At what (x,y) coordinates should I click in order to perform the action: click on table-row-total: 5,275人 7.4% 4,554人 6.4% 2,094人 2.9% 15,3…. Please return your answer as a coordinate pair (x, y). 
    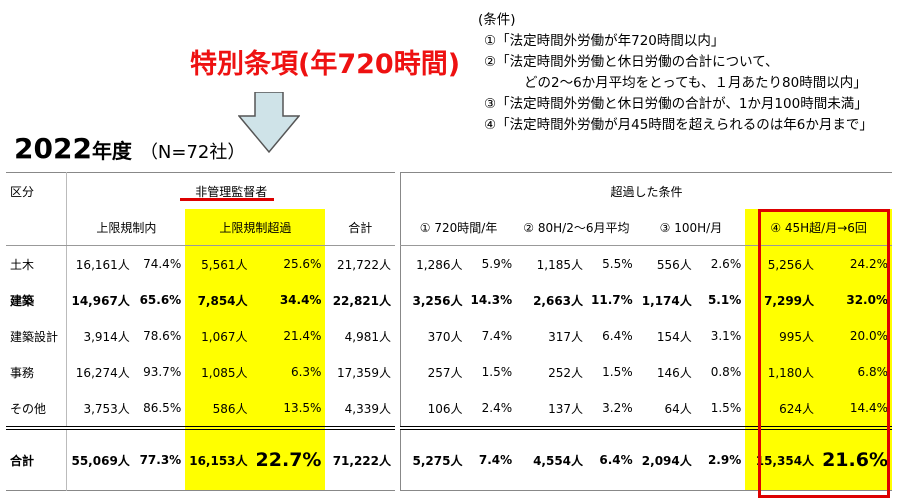
    Looking at the image, I should click on (646, 458).